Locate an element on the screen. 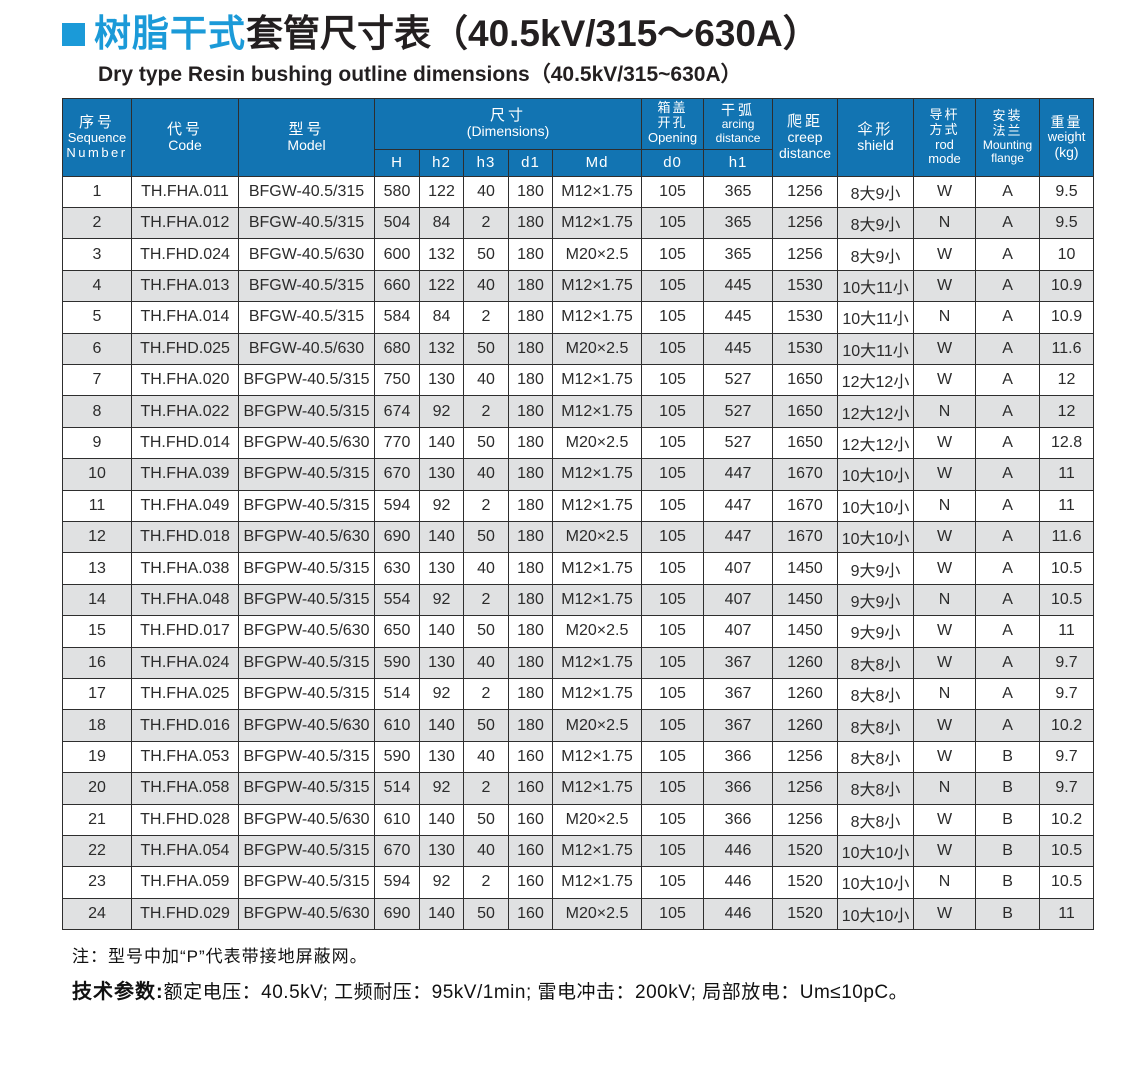 This screenshot has height=1067, width=1148. cell-sequence: 23 is located at coordinates (97, 882).